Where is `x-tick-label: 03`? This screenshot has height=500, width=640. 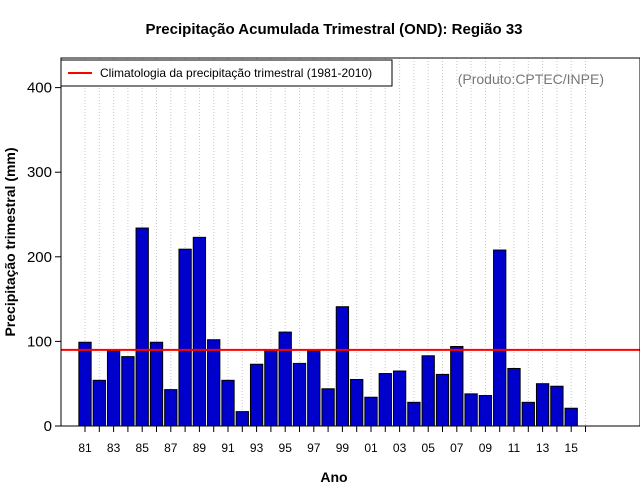 x-tick-label: 03 is located at coordinates (400, 448).